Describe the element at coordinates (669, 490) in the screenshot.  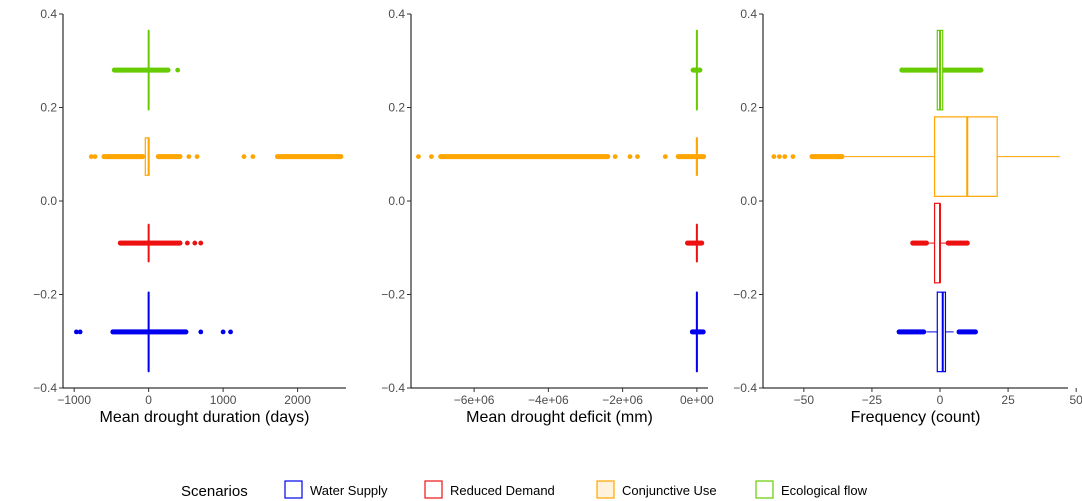
I see `legend-label-conjunctive-use: Conjunctive Use` at that location.